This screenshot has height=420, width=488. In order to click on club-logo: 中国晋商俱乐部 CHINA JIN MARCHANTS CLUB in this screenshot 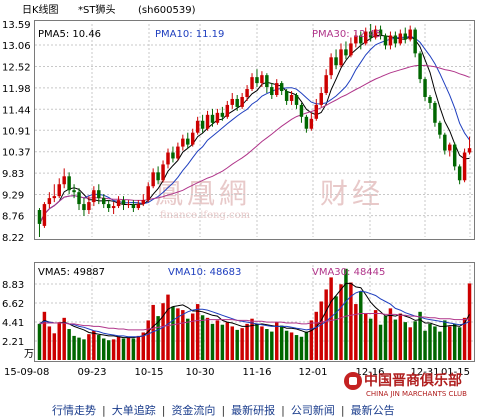, I will do `click(414, 386)`.